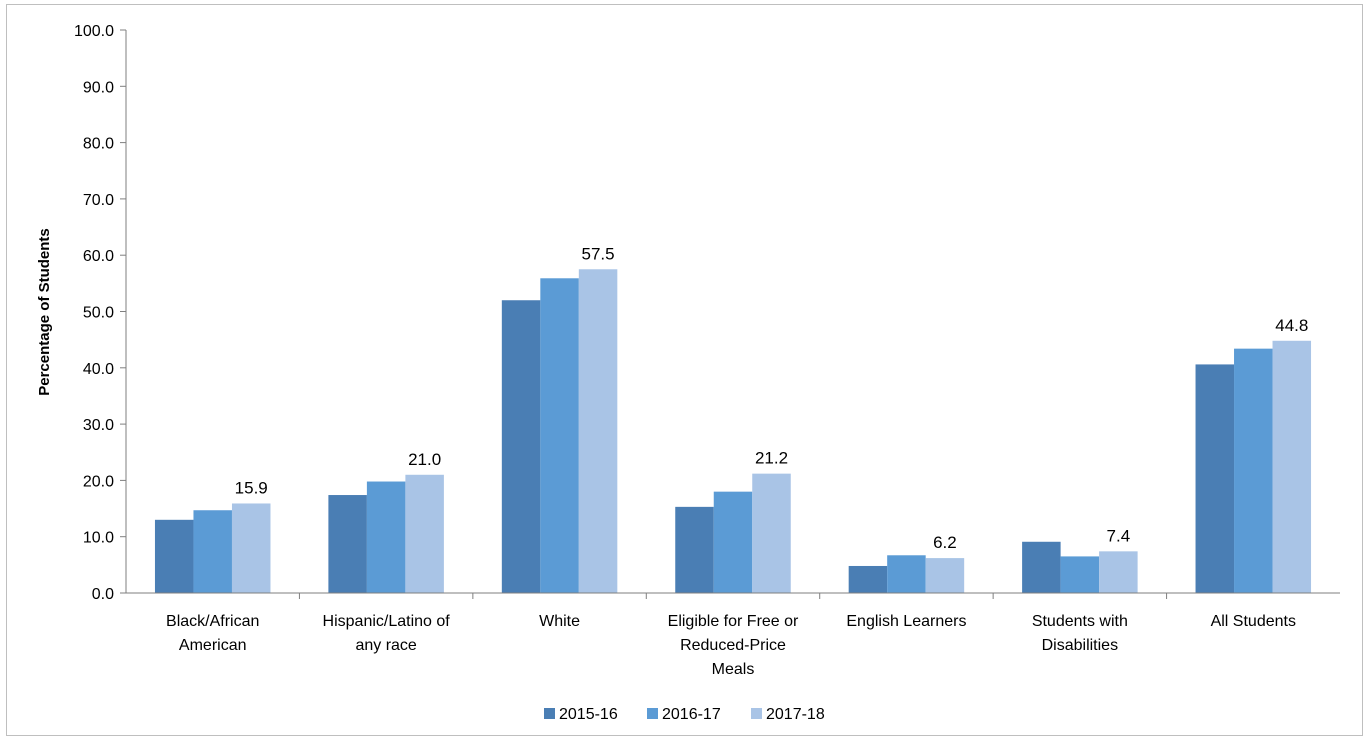 Image resolution: width=1370 pixels, height=741 pixels. Describe the element at coordinates (771, 458) in the screenshot. I see `data-label: 21.2` at that location.